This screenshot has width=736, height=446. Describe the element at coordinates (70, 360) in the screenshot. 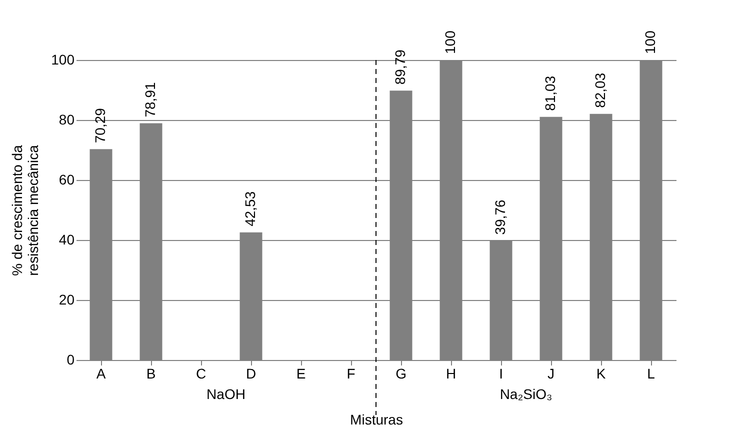

I see `y-tick-label: 0` at that location.